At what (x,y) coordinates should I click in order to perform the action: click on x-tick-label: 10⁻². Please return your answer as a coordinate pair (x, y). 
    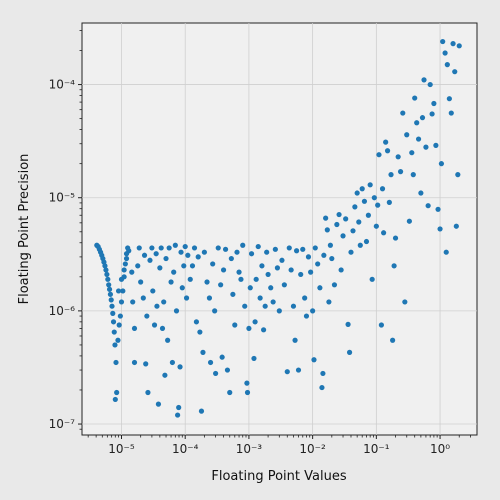
    Looking at the image, I should click on (312, 449).